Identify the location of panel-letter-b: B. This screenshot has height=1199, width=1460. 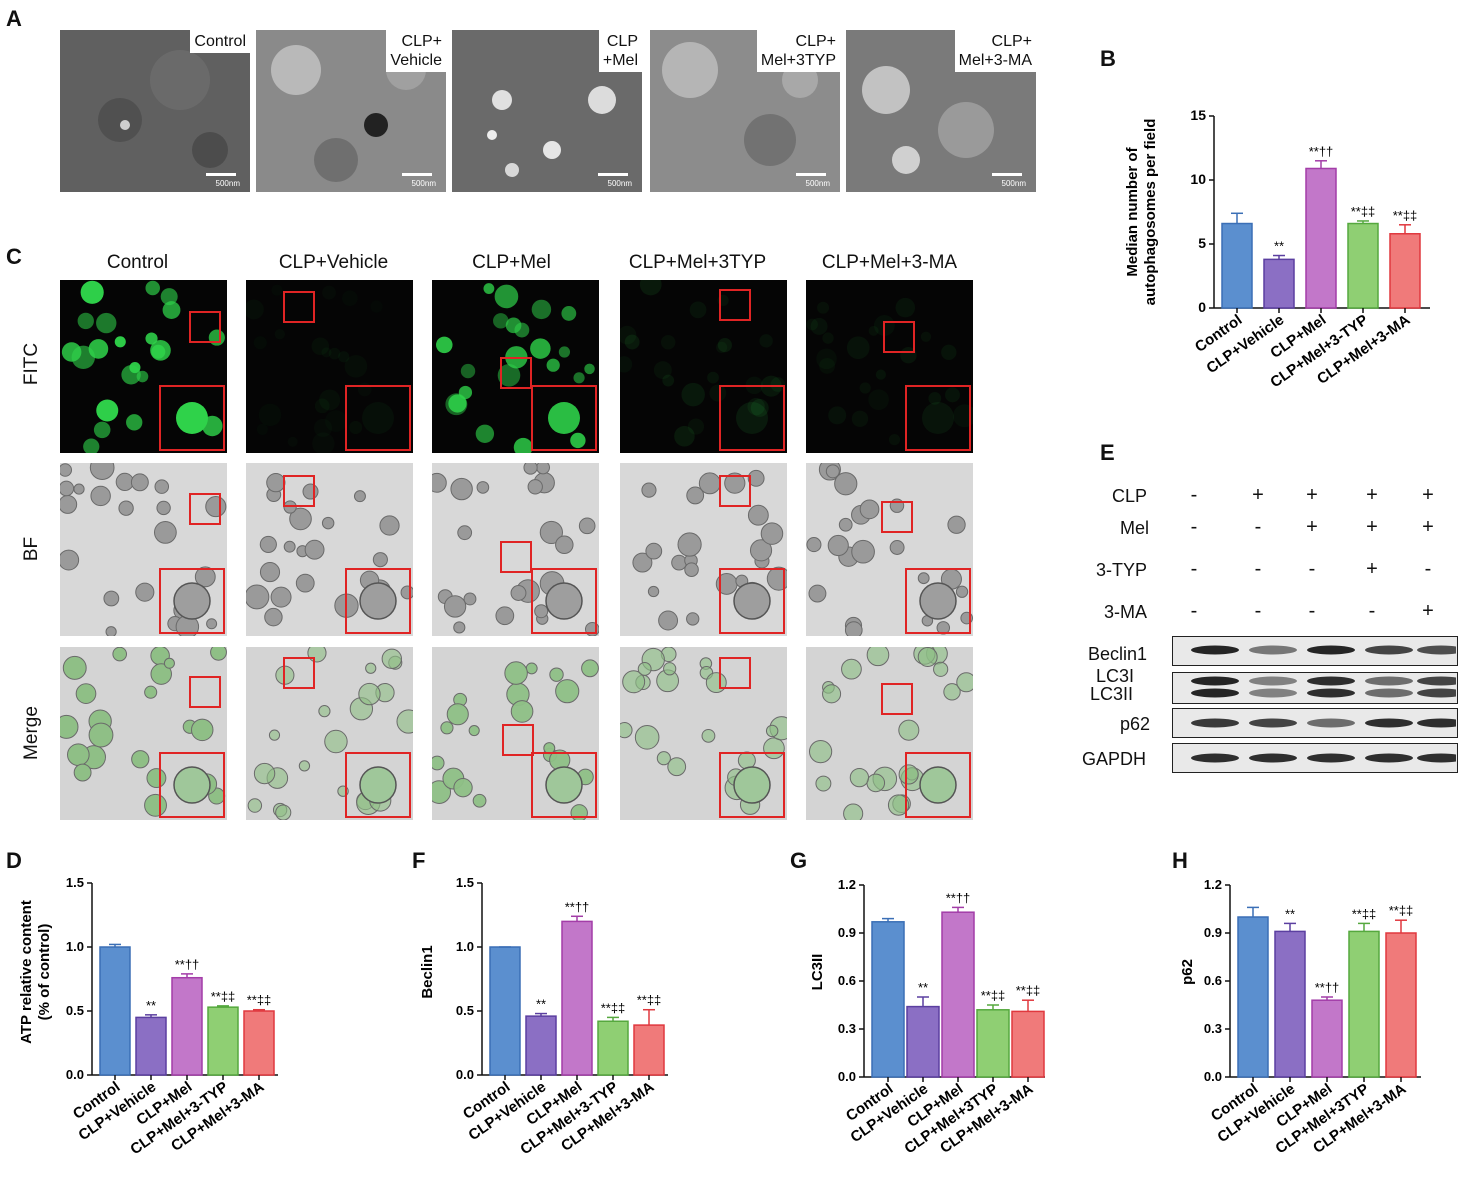
(1108, 58).